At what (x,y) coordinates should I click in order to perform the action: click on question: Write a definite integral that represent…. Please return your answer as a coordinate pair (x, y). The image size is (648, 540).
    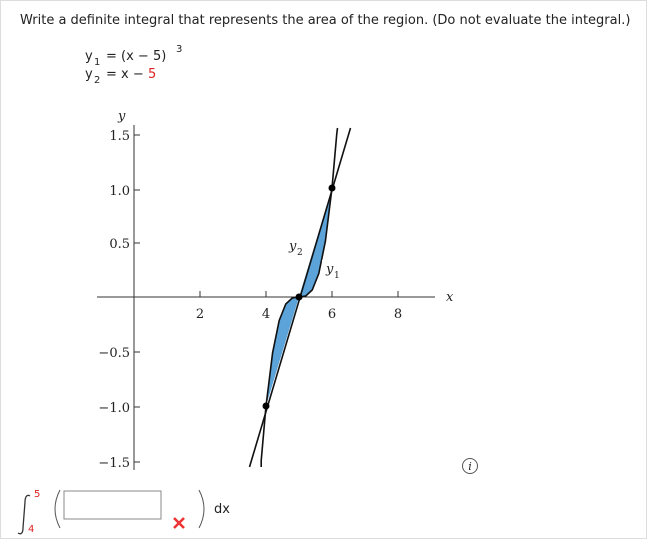
    Looking at the image, I should click on (325, 20).